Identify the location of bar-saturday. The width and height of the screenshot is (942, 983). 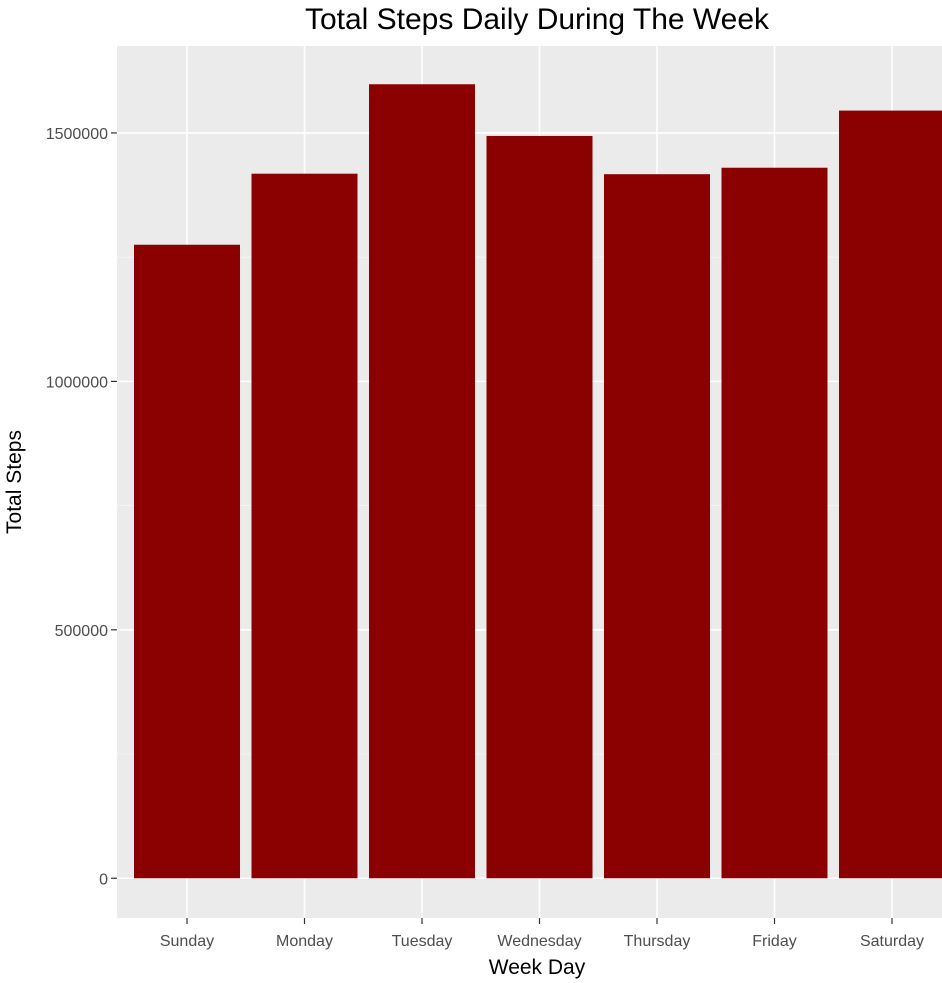
(890, 494).